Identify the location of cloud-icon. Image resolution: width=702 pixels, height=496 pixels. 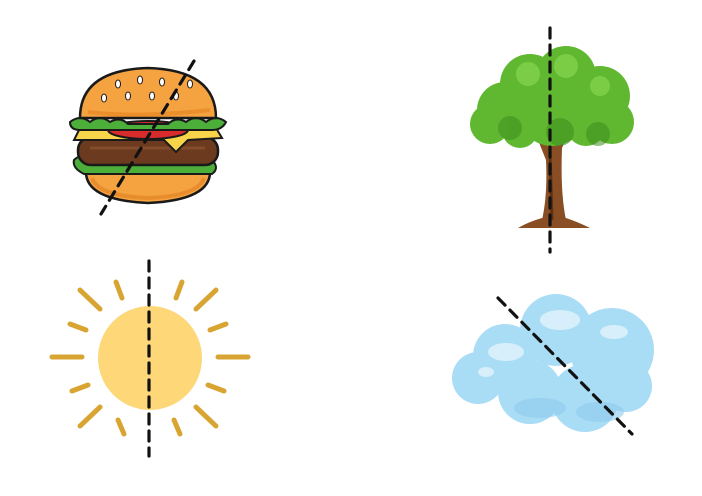
(553, 363).